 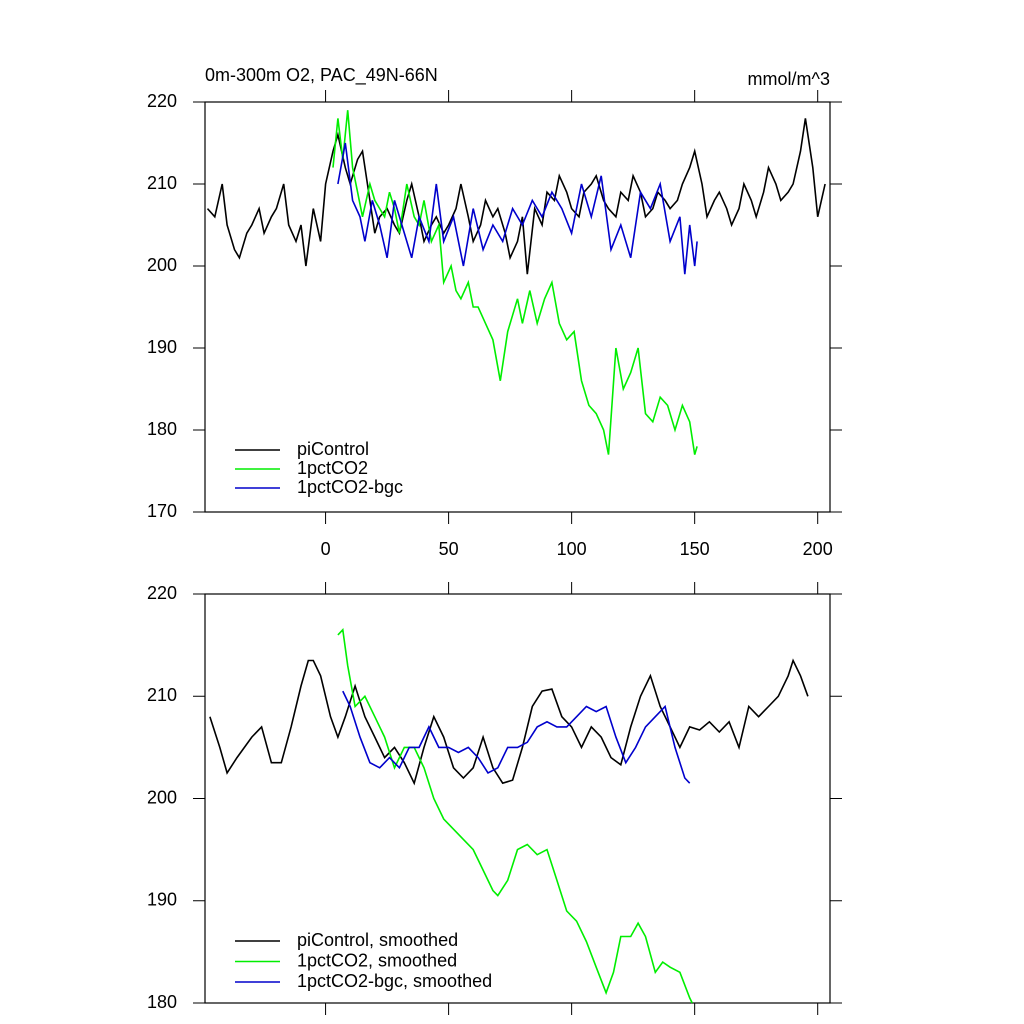 I want to click on legend-label: 1pctCO2, smoothed, so click(x=377, y=960).